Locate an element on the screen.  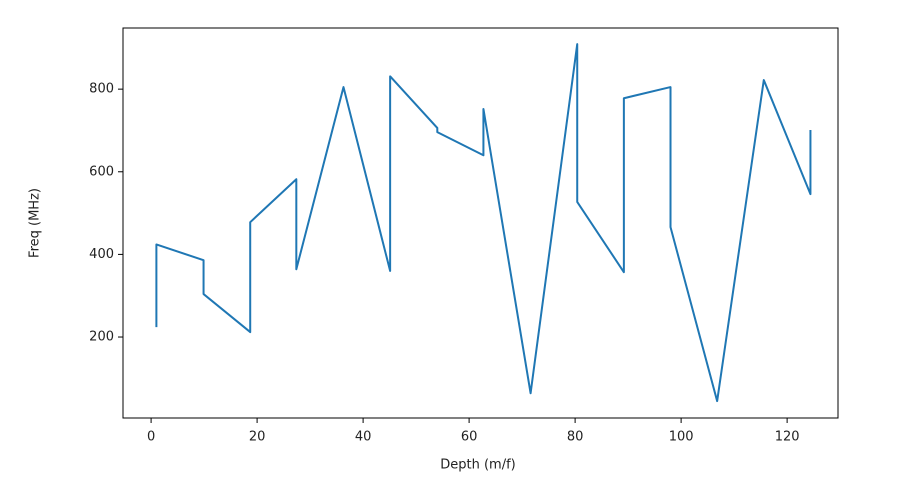
x-tick-label: 80 is located at coordinates (575, 437).